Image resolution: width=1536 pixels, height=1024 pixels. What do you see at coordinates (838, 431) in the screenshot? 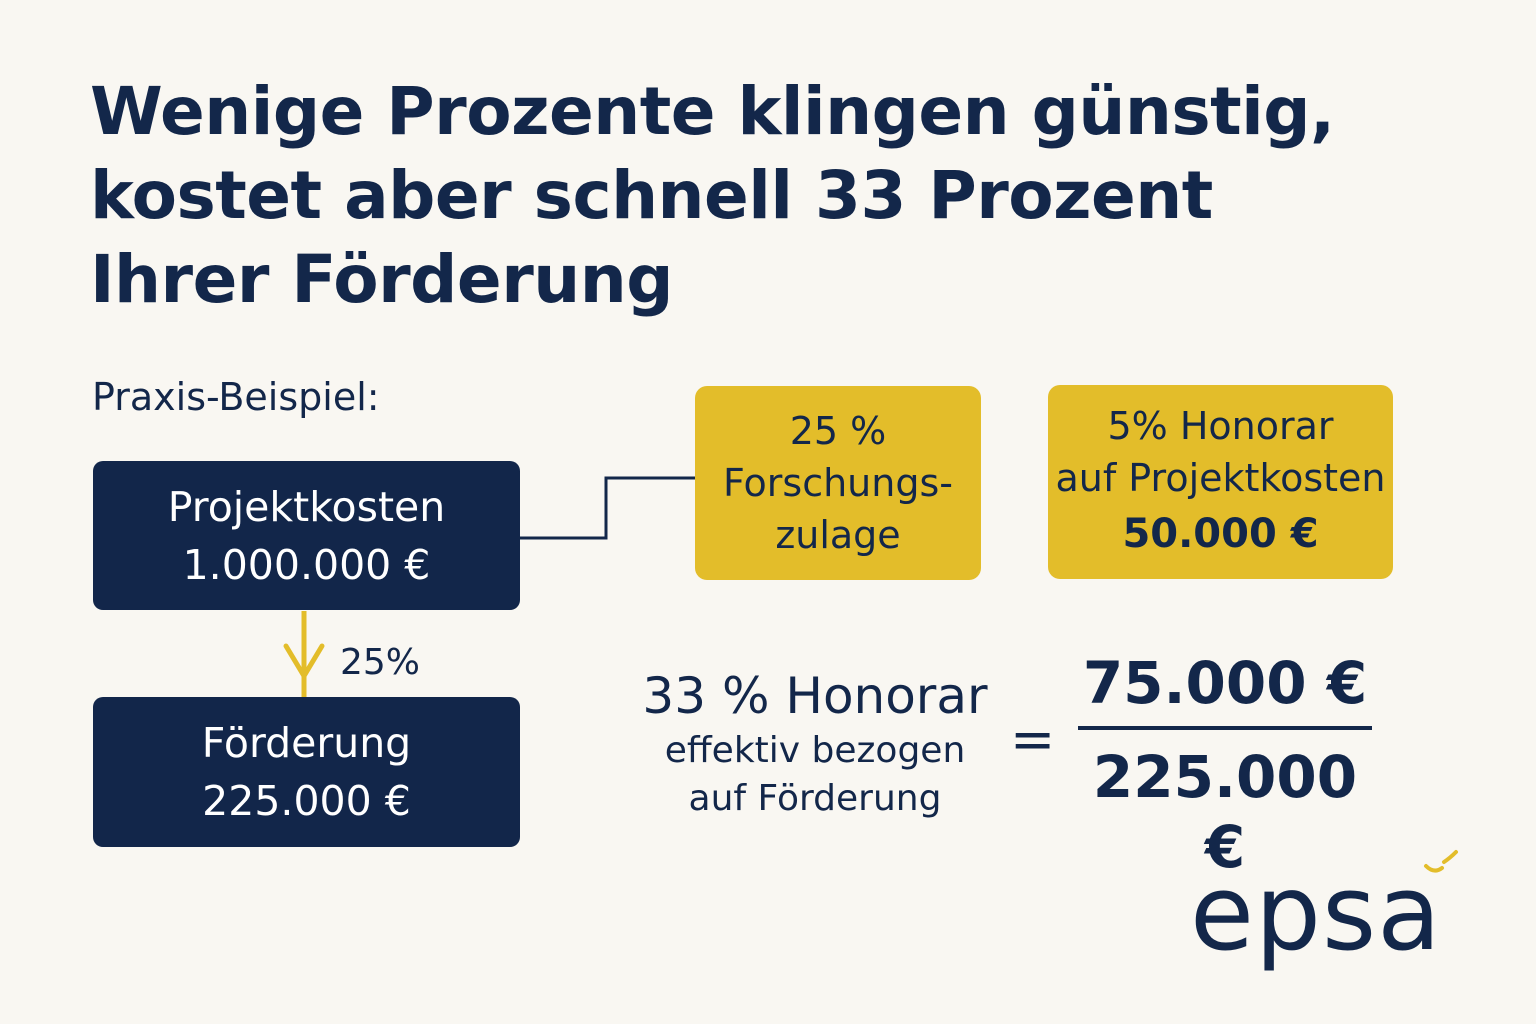
I see `research-allowance-percent: 25 %` at bounding box center [838, 431].